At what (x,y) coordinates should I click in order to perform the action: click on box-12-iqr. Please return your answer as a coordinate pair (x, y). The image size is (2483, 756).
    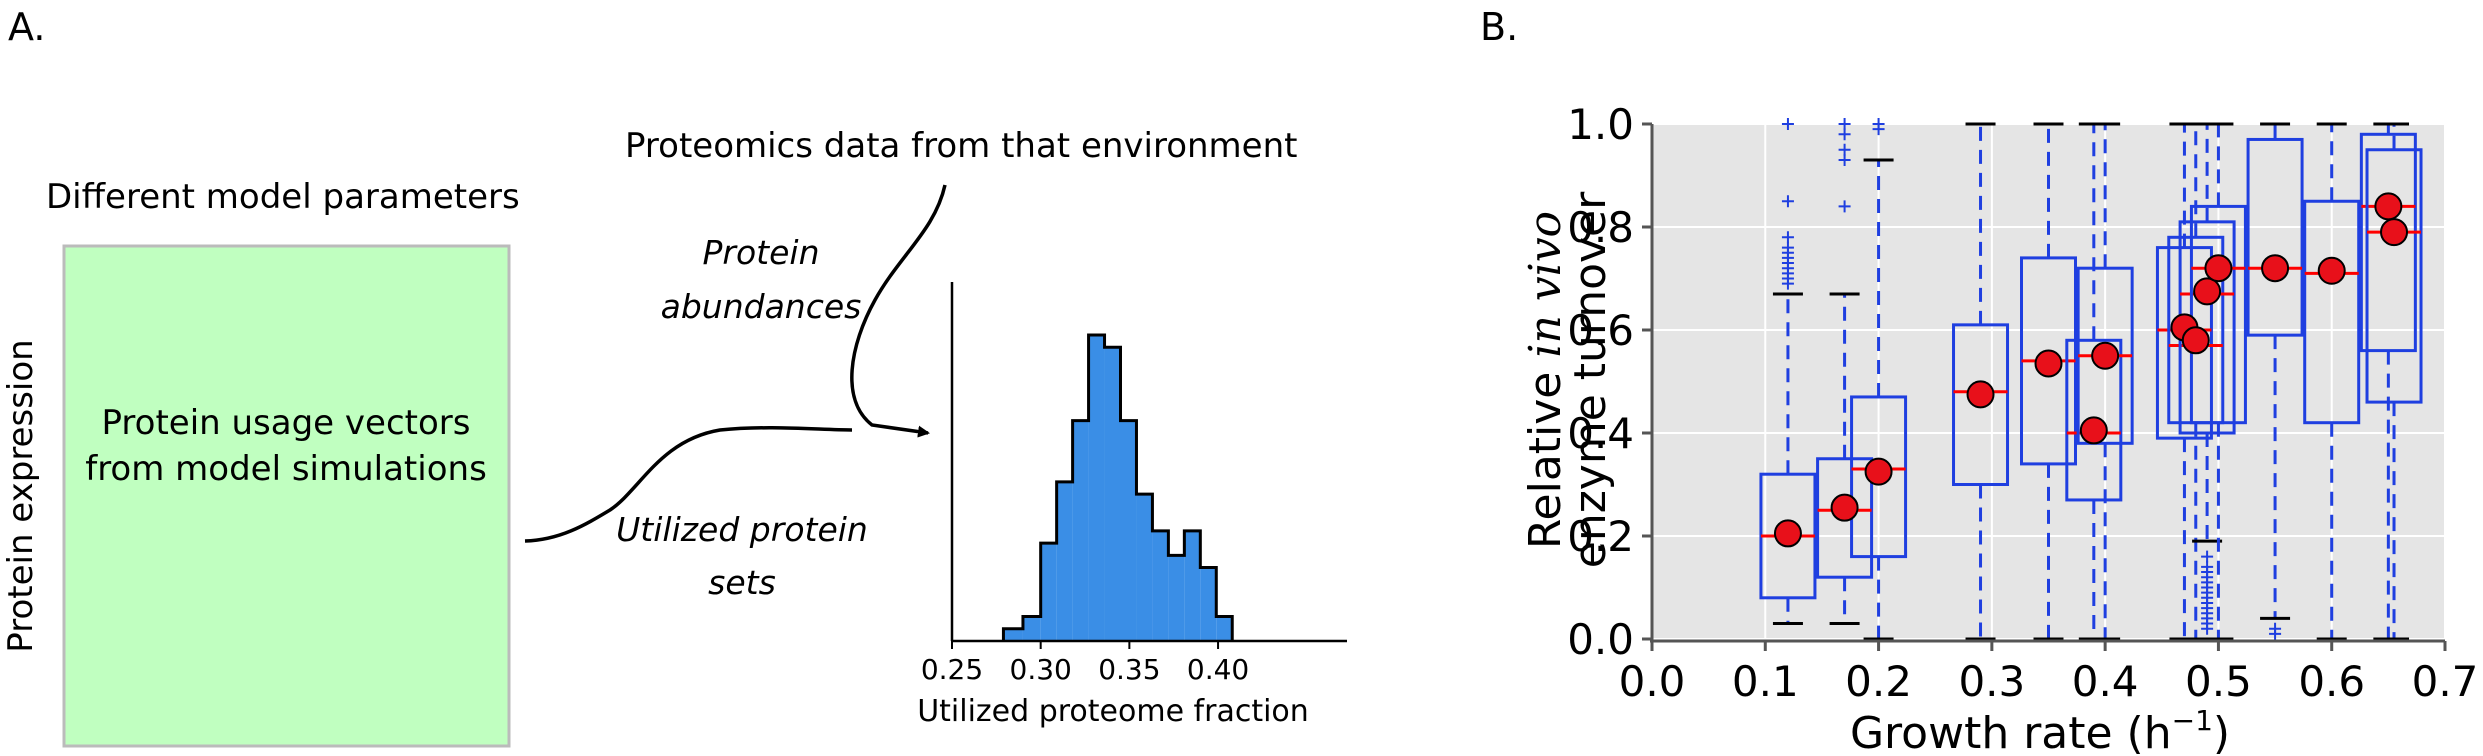
    Looking at the image, I should click on (2332, 312).